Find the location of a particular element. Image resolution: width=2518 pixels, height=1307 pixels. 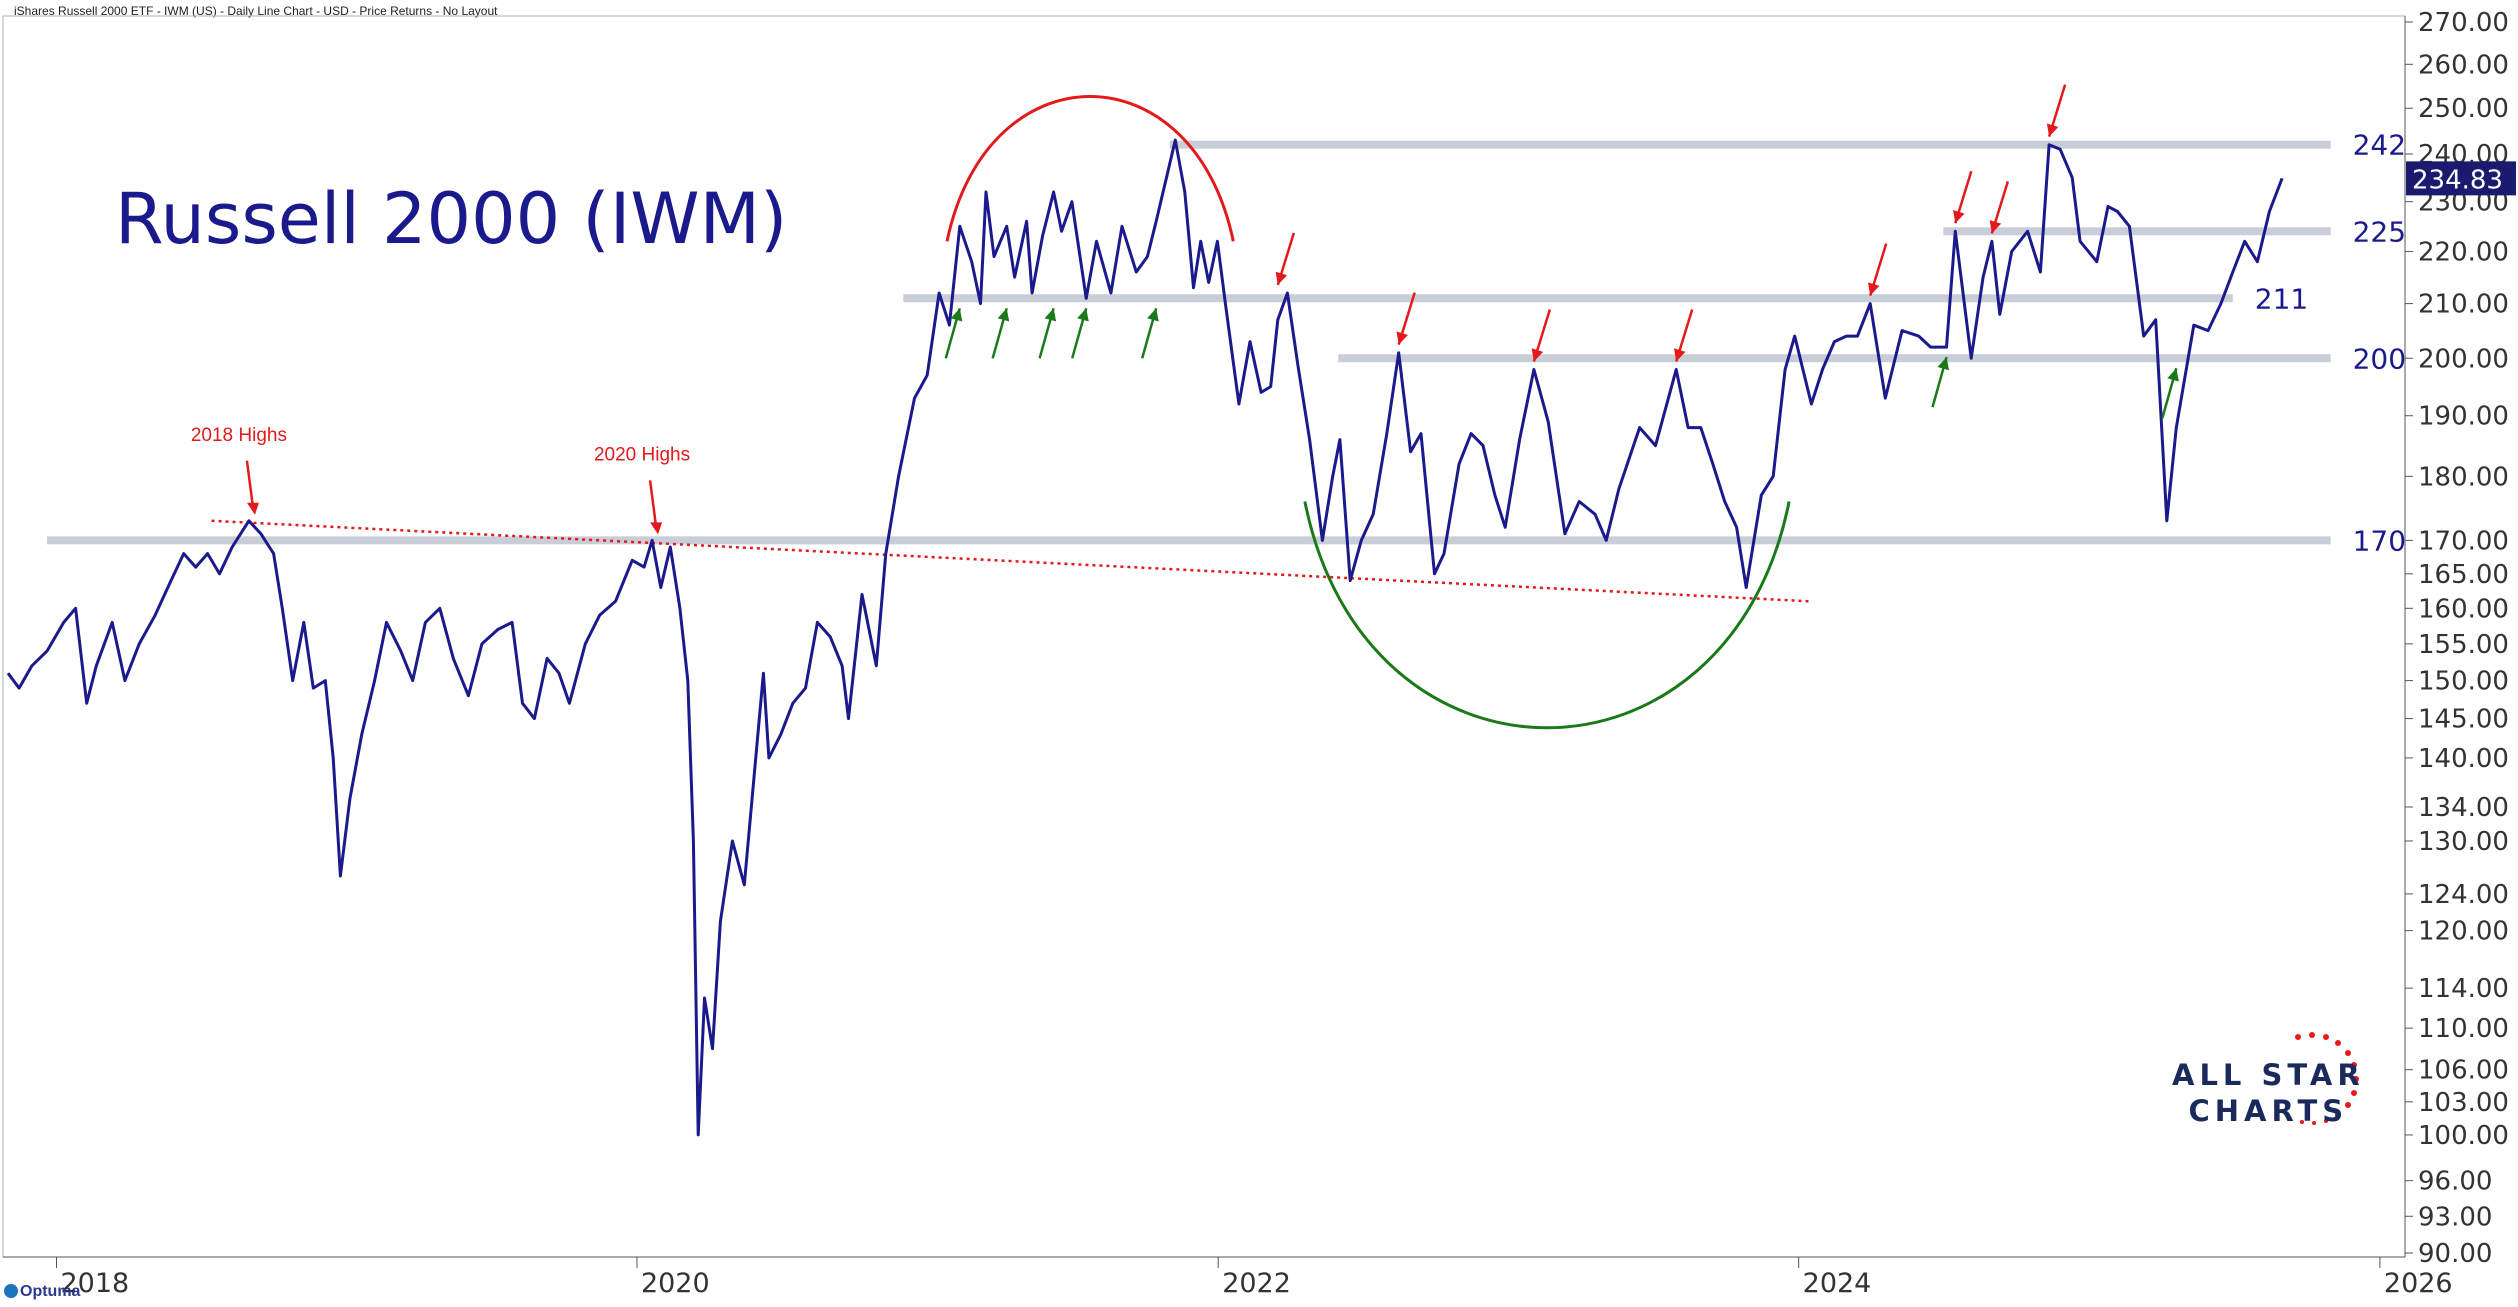

x-tick-label-0: 2018 is located at coordinates (95, 1283).